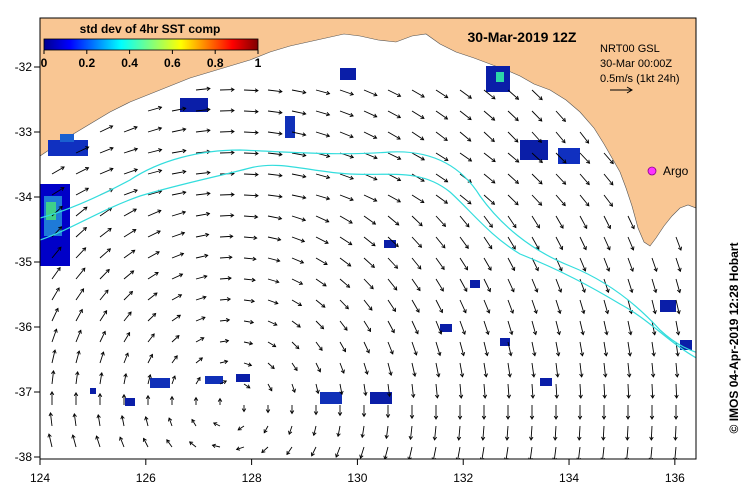 The height and width of the screenshot is (496, 749). I want to click on argo-marker: Argo, so click(668, 171).